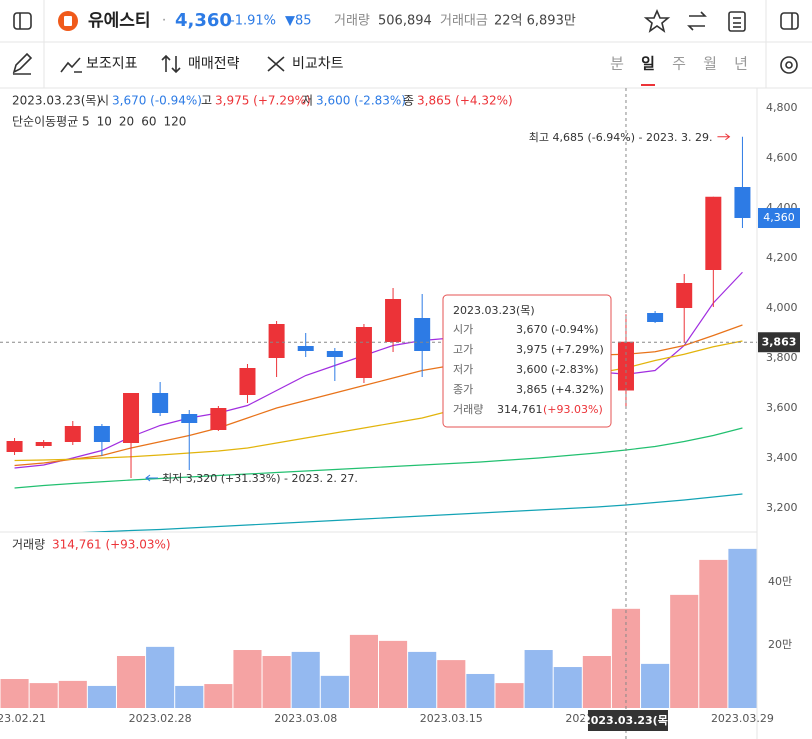 The height and width of the screenshot is (739, 812). Describe the element at coordinates (463, 369) in the screenshot. I see `tooltip-label: 저가` at that location.